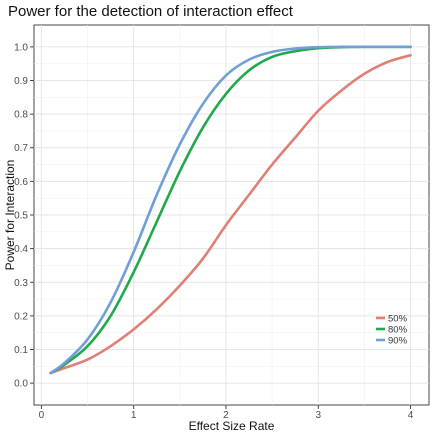 The width and height of the screenshot is (437, 442). Describe the element at coordinates (10, 215) in the screenshot. I see `y-axis-title: Power for Interaction` at that location.